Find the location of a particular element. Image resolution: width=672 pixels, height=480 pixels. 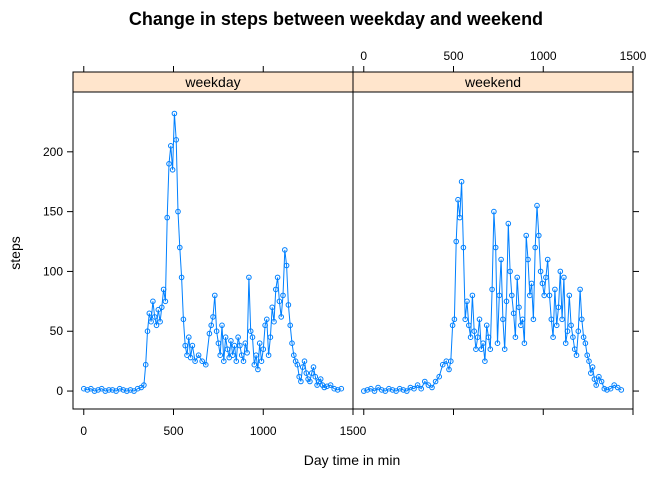

x-tick-label: 1500 is located at coordinates (353, 431).